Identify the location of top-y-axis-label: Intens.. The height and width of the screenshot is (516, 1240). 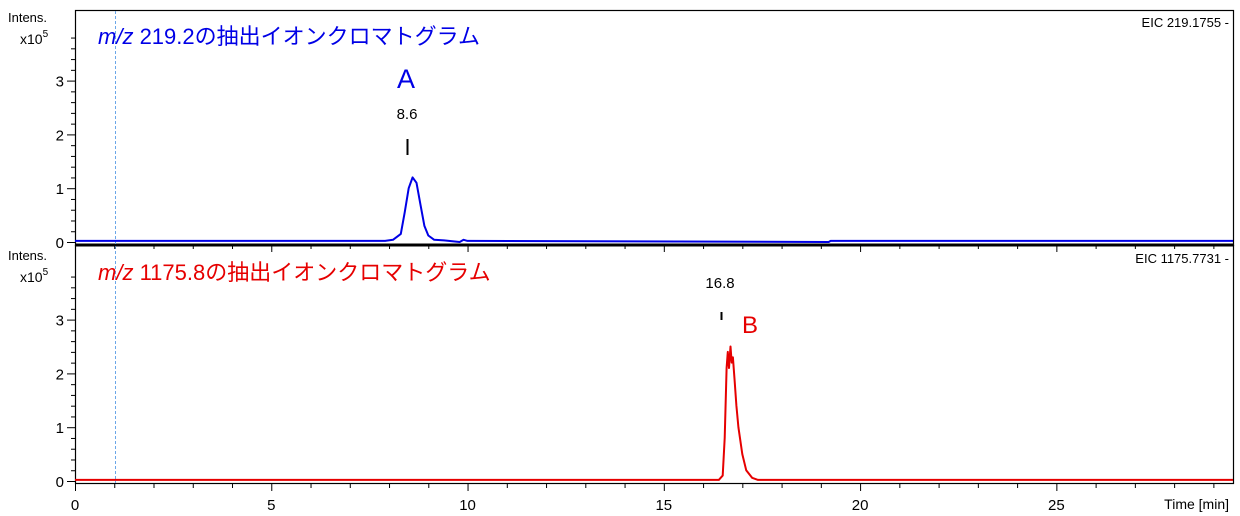
(27, 17).